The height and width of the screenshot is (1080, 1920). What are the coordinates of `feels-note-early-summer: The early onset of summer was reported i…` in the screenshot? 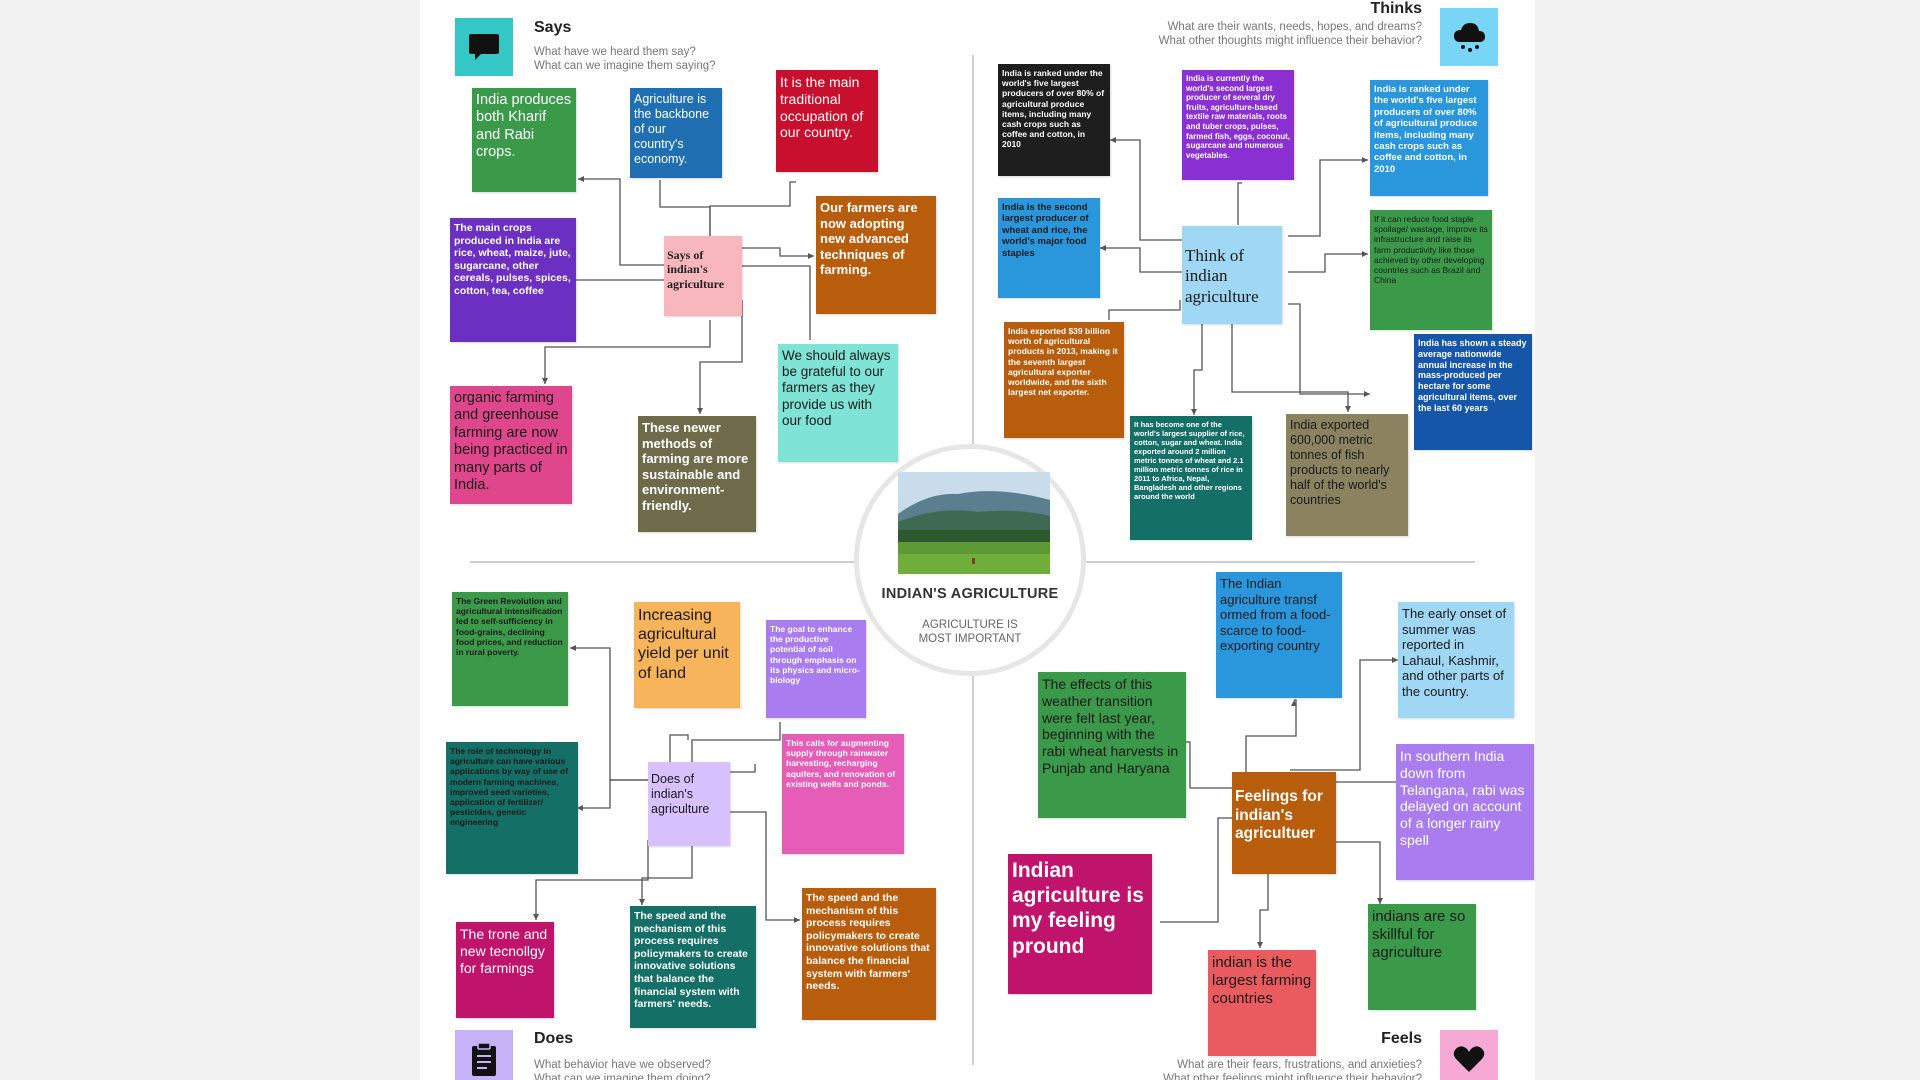 It's located at (1456, 660).